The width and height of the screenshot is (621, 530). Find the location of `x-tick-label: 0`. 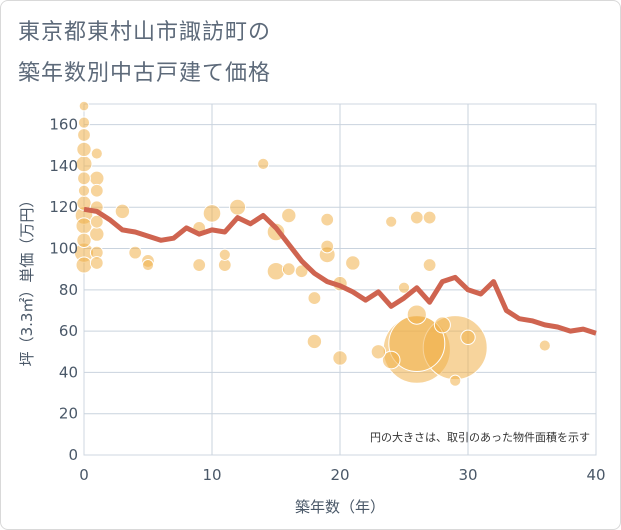

x-tick-label: 0 is located at coordinates (84, 475).